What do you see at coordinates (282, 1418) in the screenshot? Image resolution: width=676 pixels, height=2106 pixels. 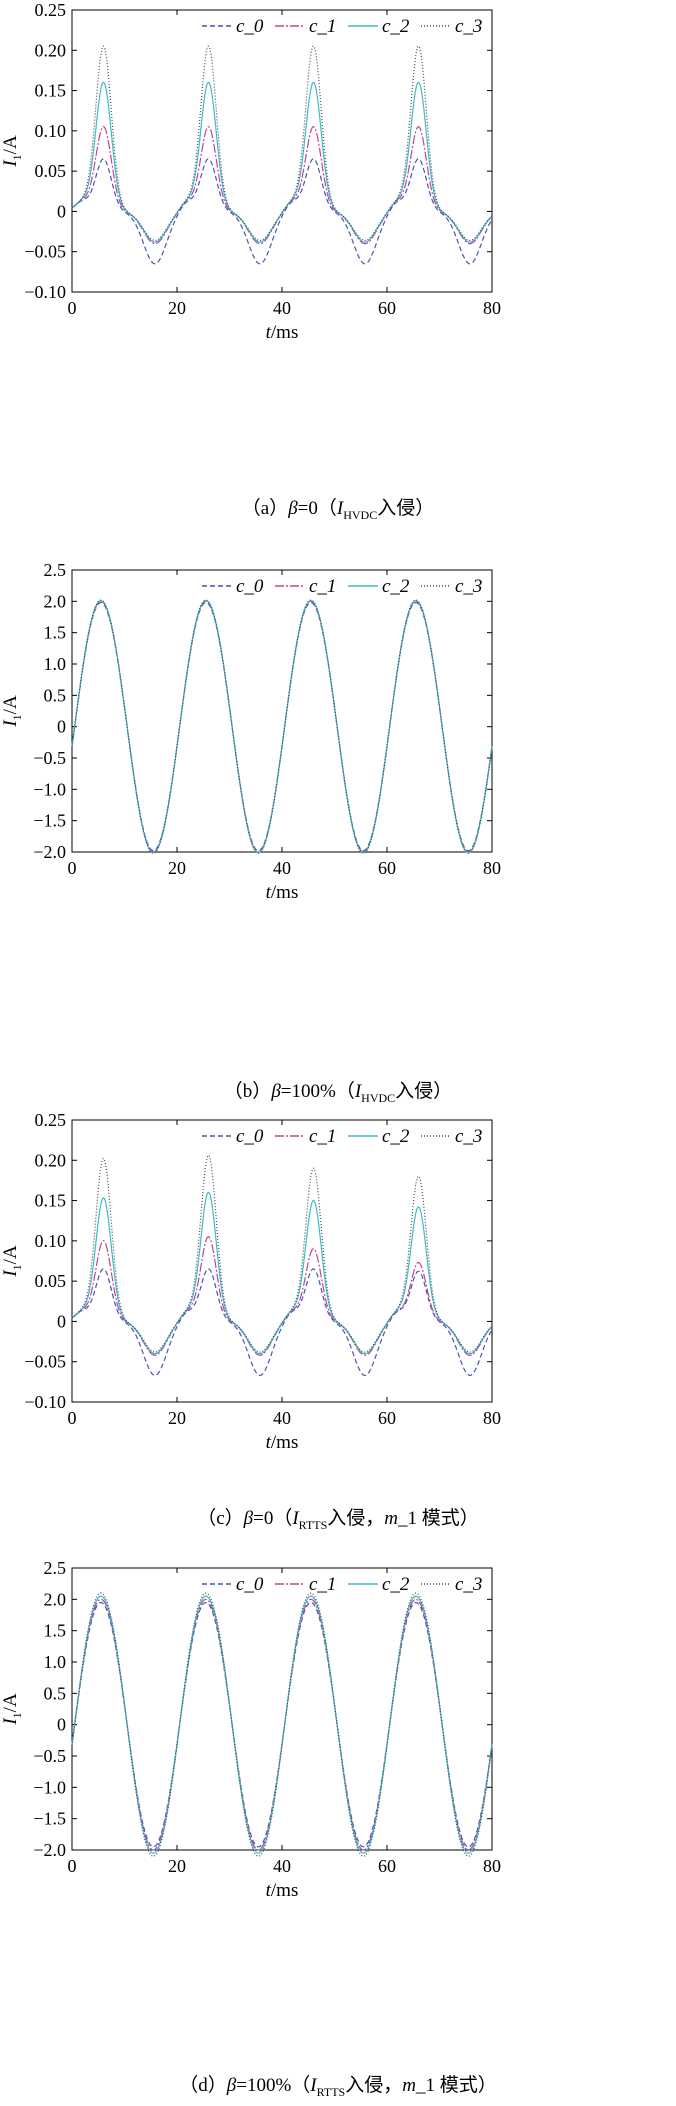 I see `x-tick-label: 40` at bounding box center [282, 1418].